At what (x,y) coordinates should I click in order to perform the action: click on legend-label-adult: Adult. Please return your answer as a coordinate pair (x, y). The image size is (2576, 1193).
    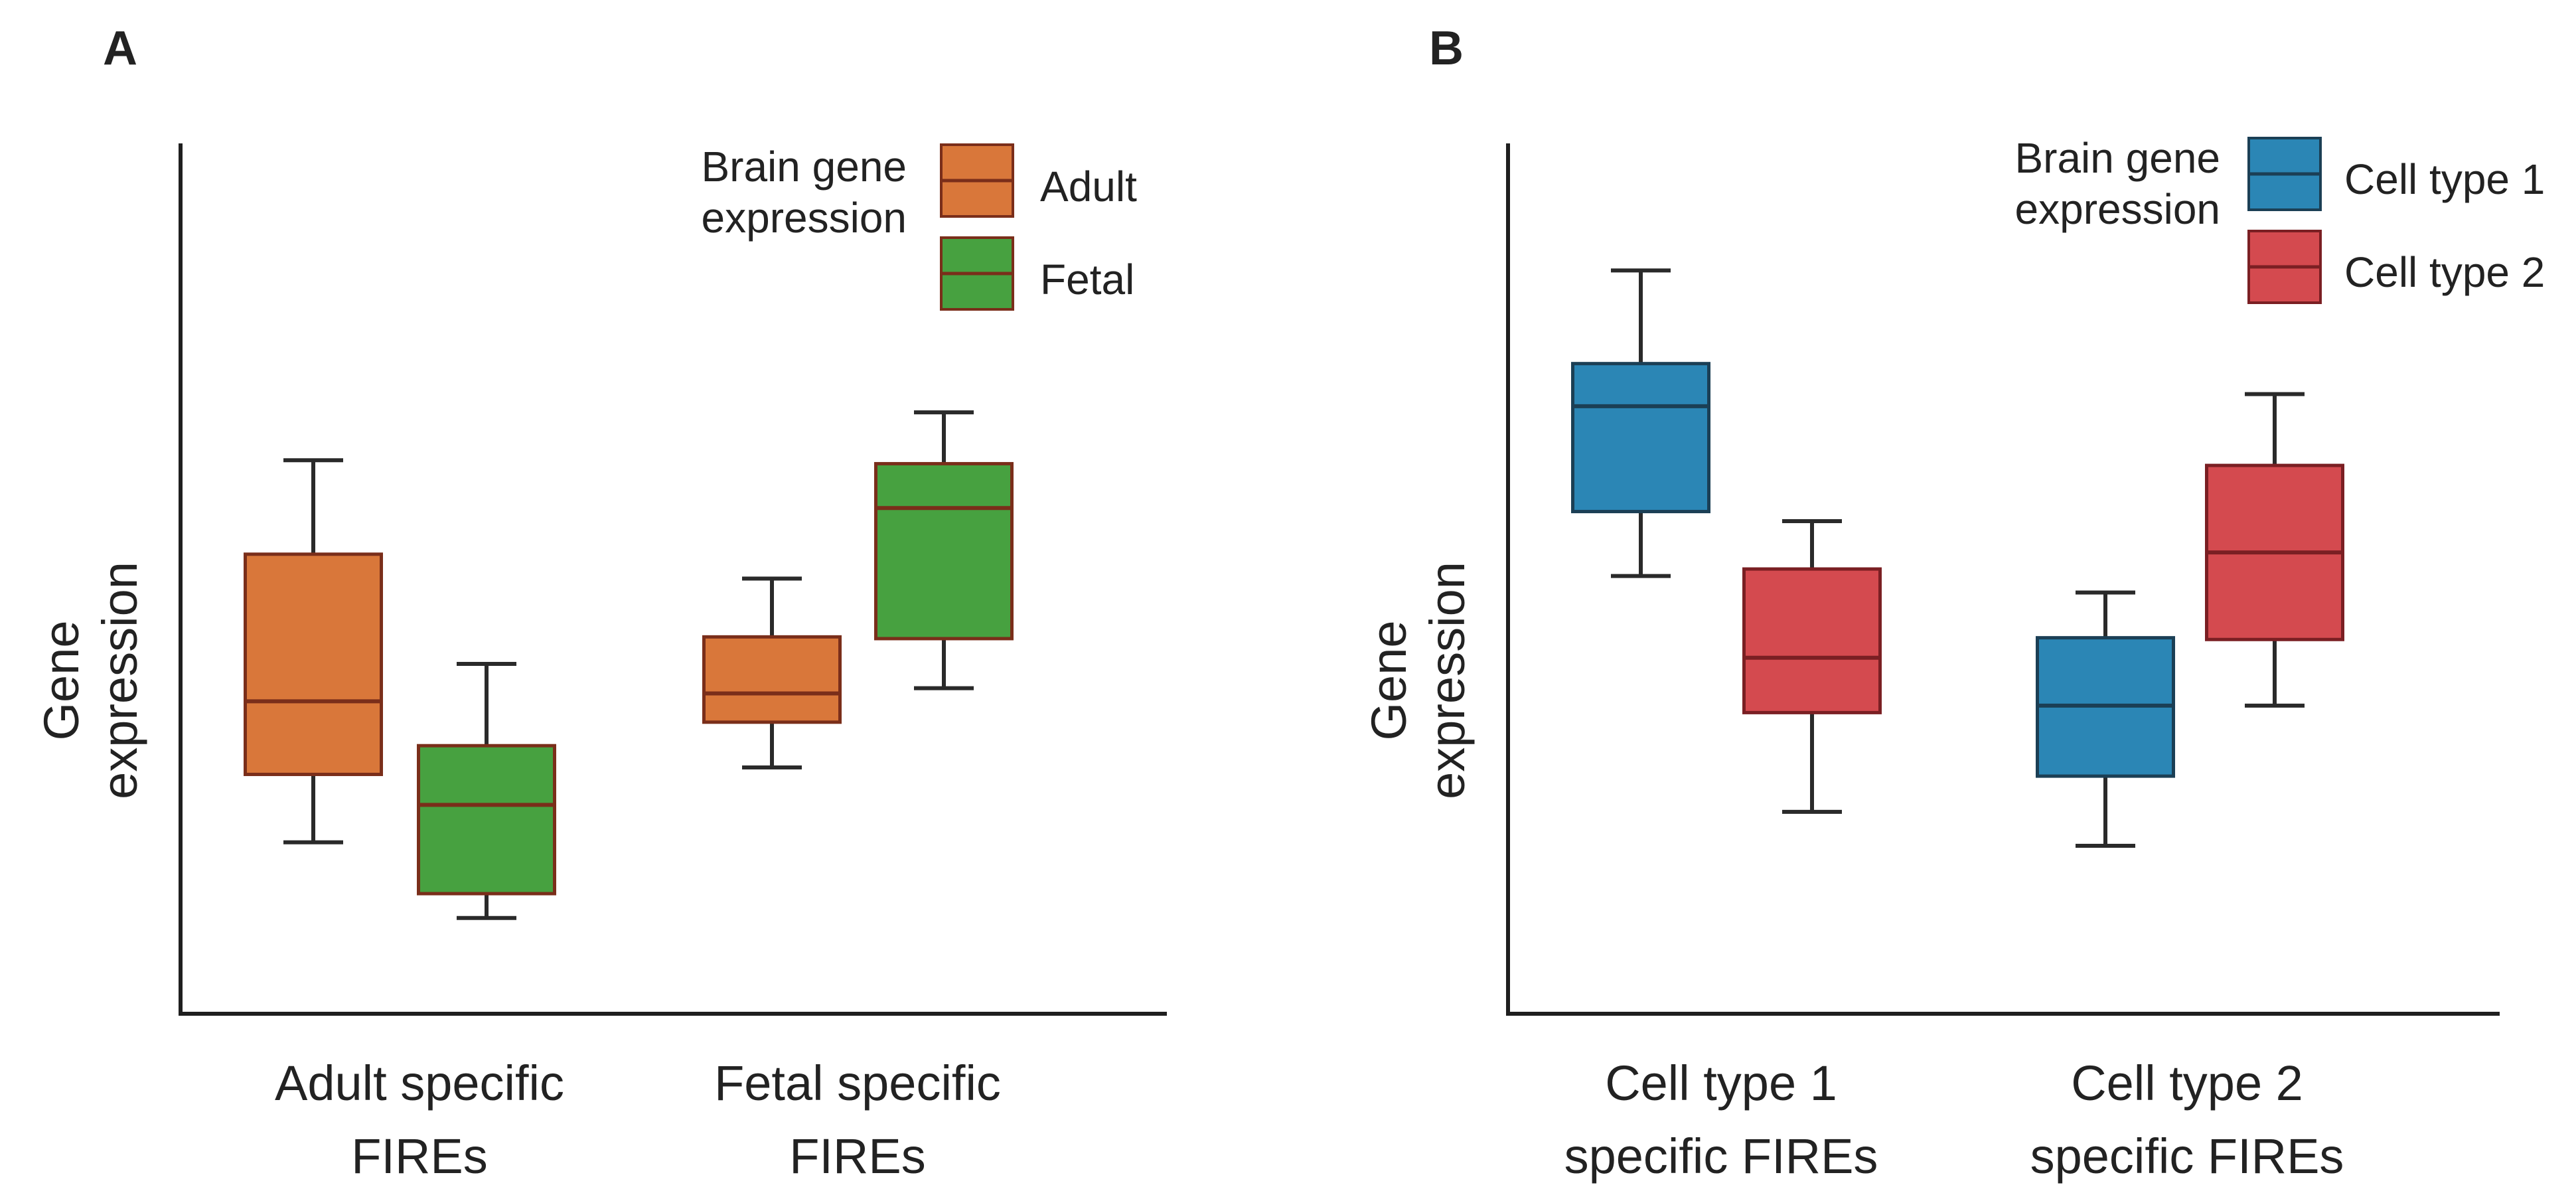
    Looking at the image, I should click on (1088, 186).